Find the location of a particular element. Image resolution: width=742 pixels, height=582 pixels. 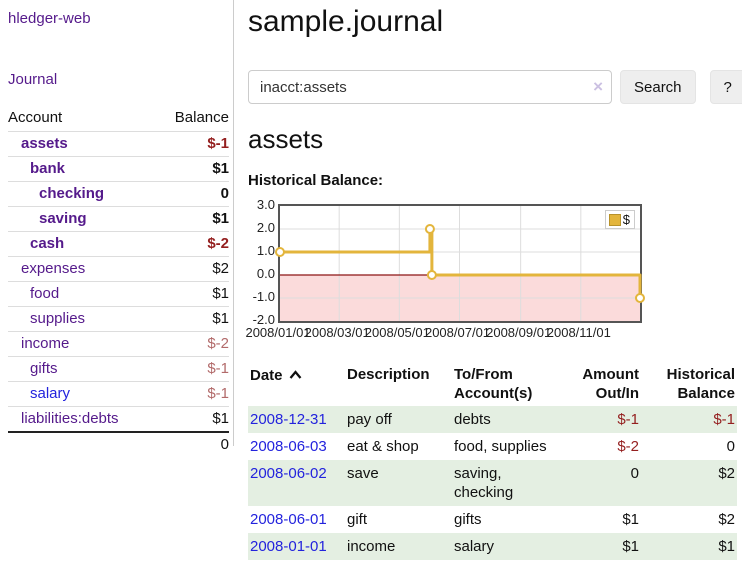

register-header-balance: Historical Balance is located at coordinates (700, 384).